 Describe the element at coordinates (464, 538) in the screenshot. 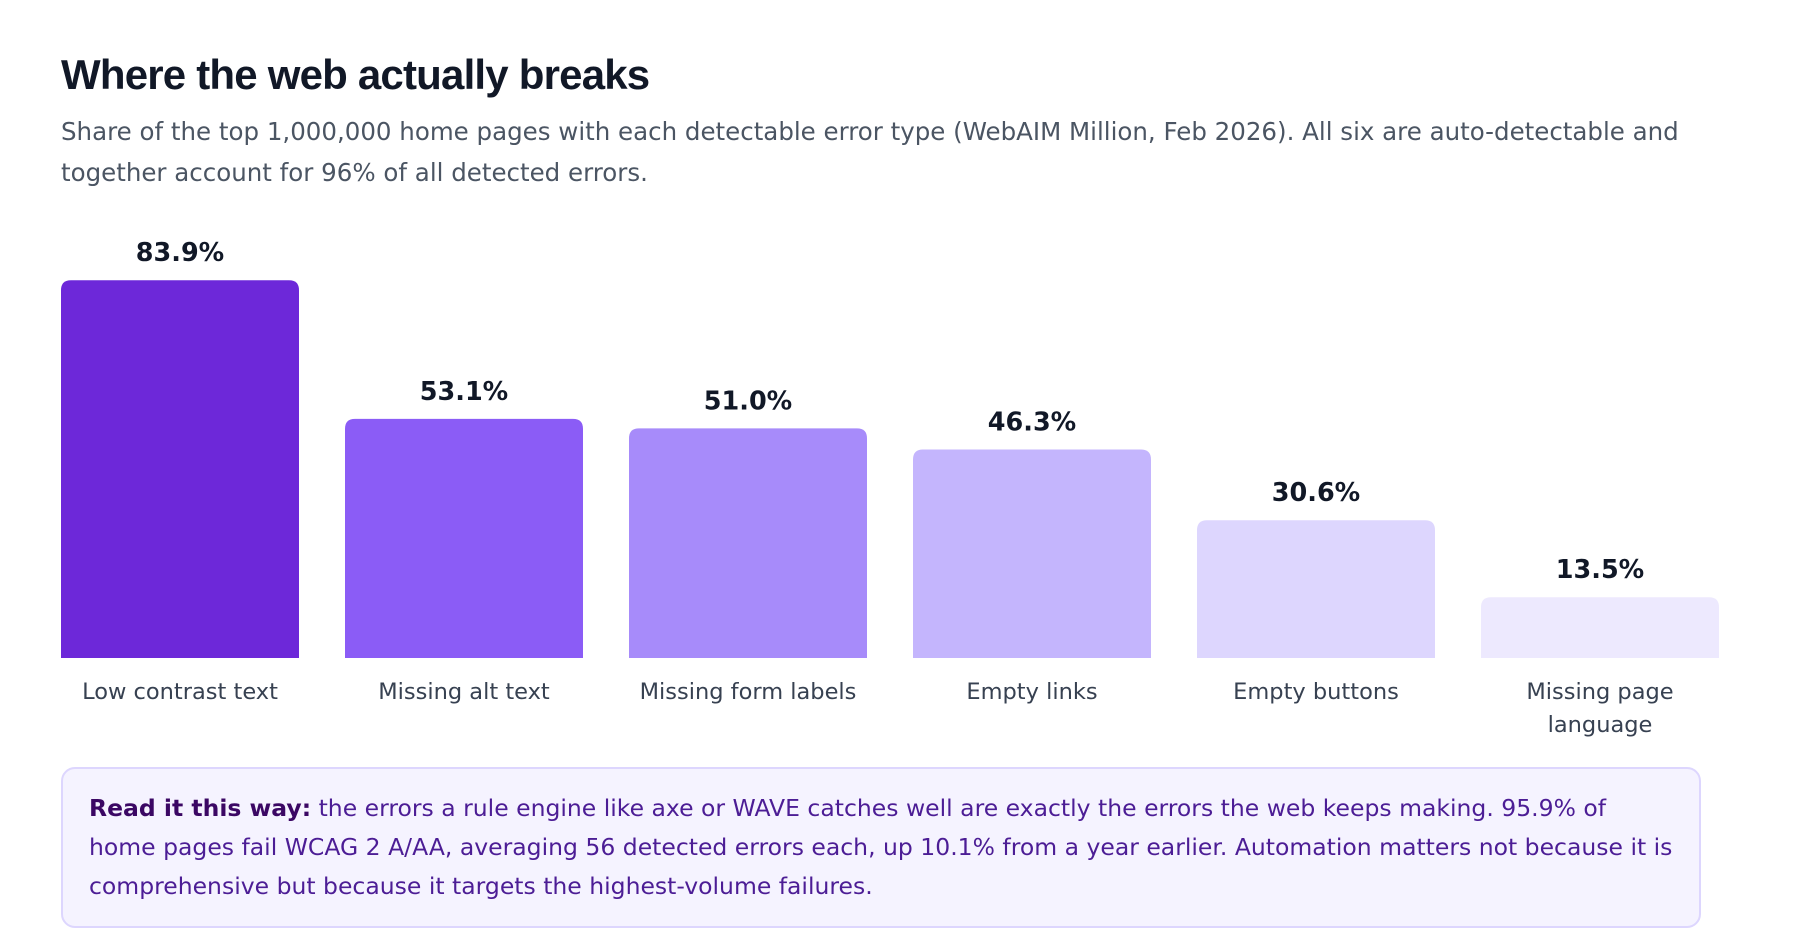

I see `bar-missing-alt-text` at that location.